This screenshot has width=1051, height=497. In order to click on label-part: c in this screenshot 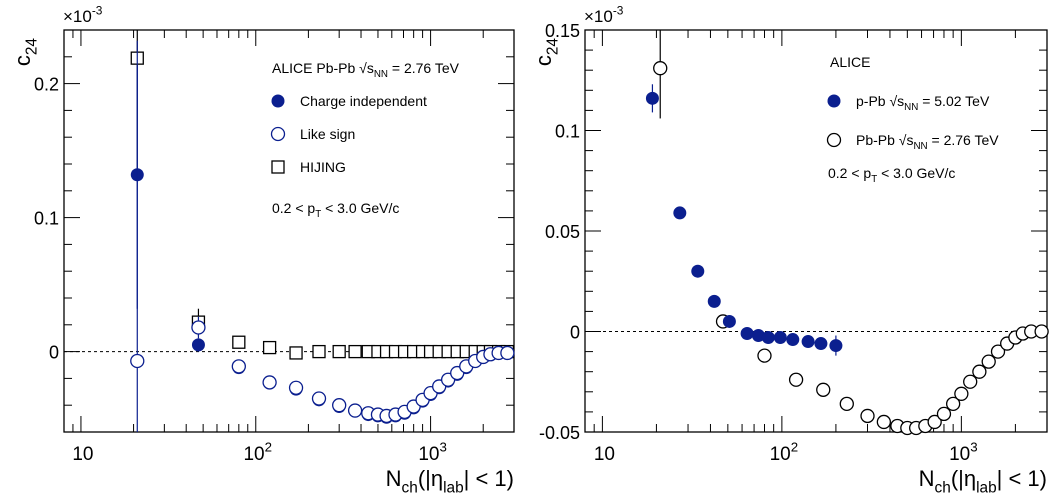, I will do `click(22, 60)`.